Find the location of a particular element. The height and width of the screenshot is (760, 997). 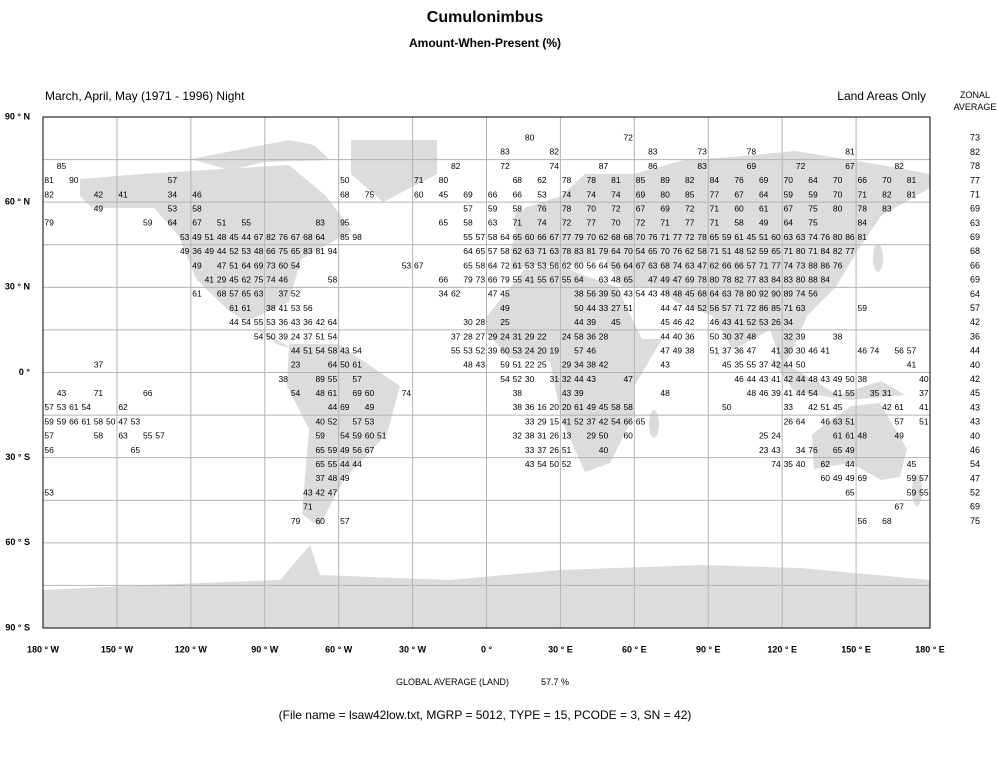

cell-value: 66 is located at coordinates (542, 237).